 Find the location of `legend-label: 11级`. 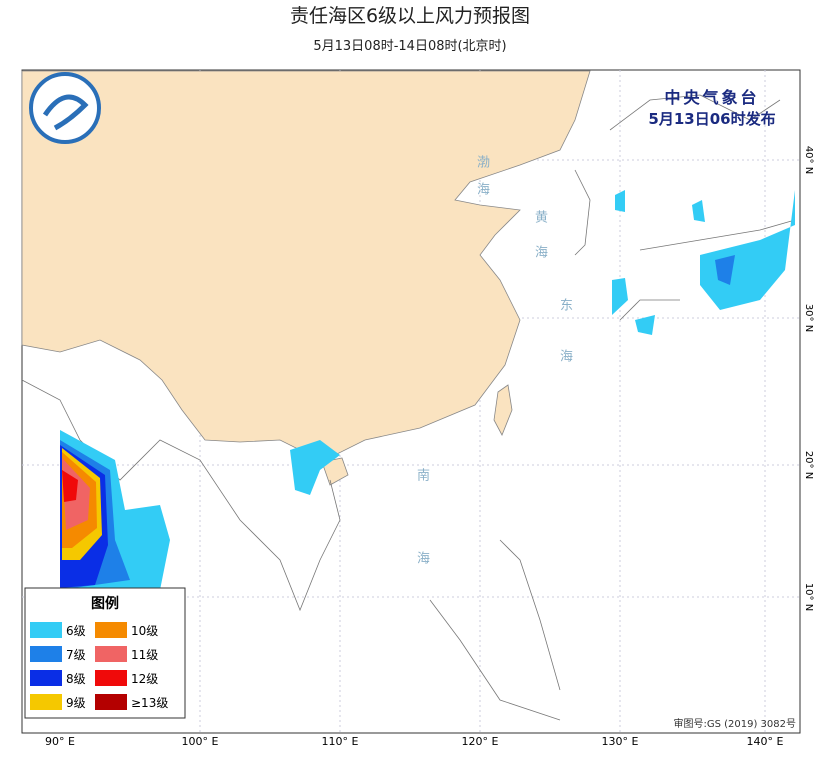

legend-label: 11级 is located at coordinates (144, 655).